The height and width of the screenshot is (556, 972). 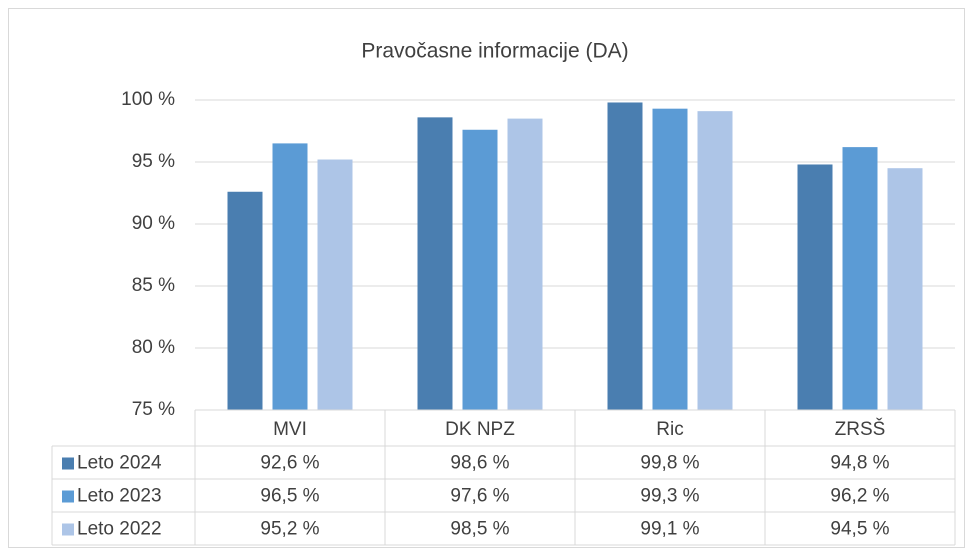 I want to click on data-label: 99,1 %, so click(x=669, y=529).